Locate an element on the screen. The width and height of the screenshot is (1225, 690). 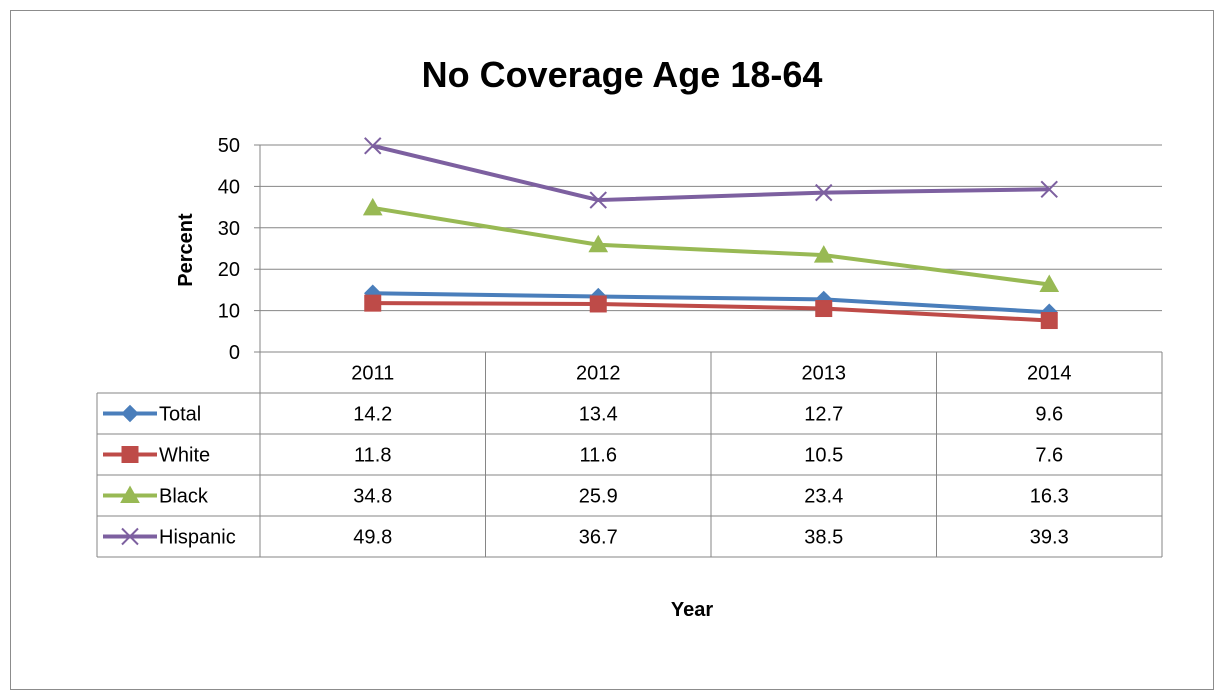
category-label: 2011 is located at coordinates (372, 374).